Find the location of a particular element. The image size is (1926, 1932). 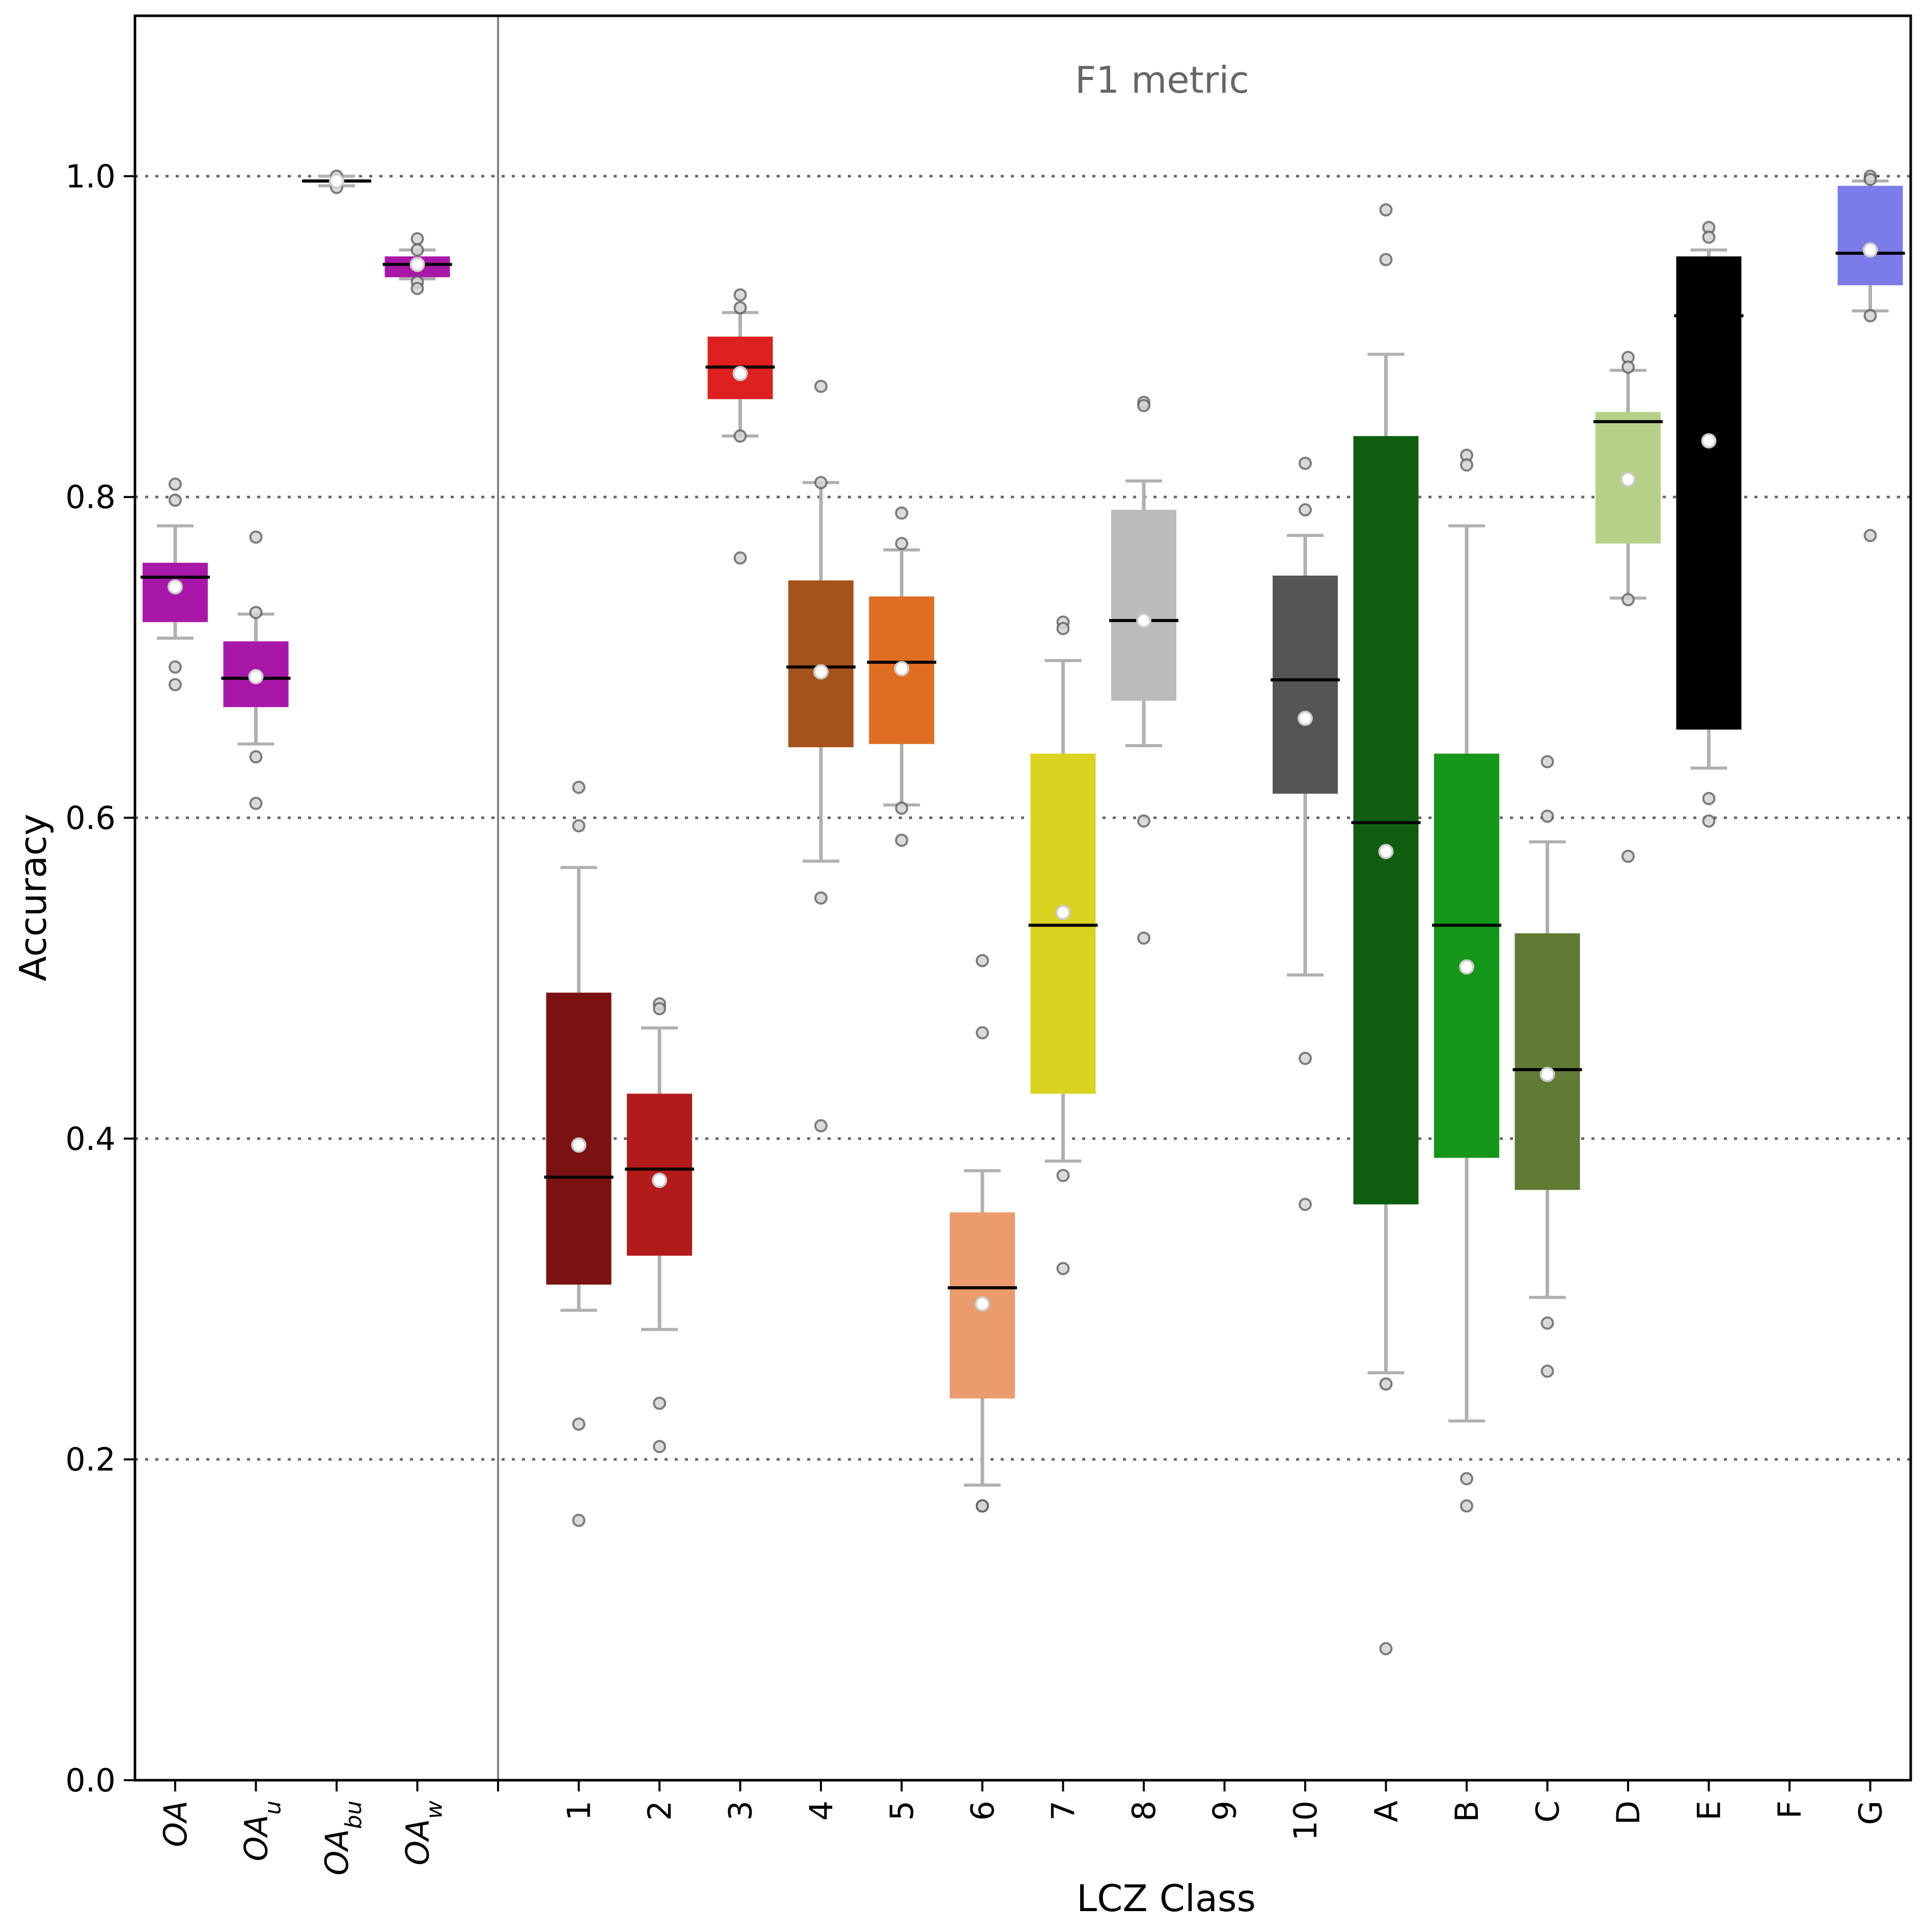

x-tick-label: 6 is located at coordinates (982, 1810).